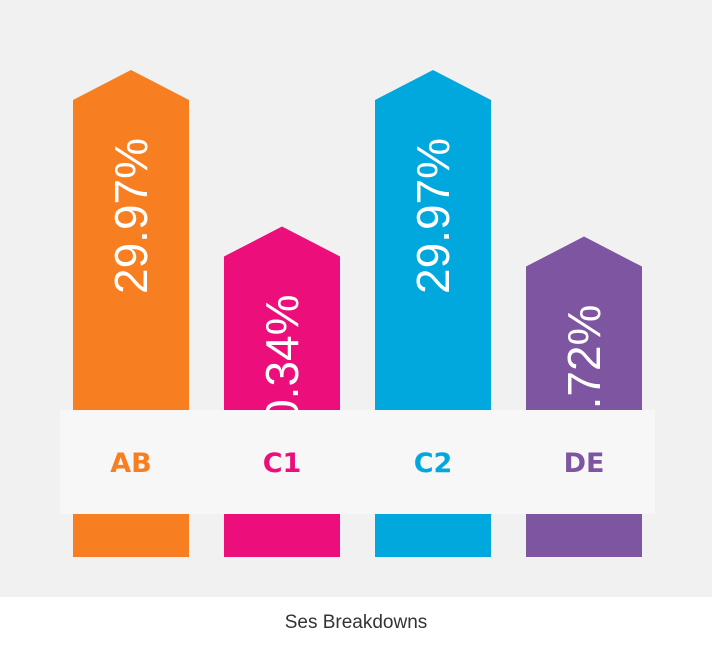 The width and height of the screenshot is (712, 670). I want to click on category-label-c1: C1, so click(282, 463).